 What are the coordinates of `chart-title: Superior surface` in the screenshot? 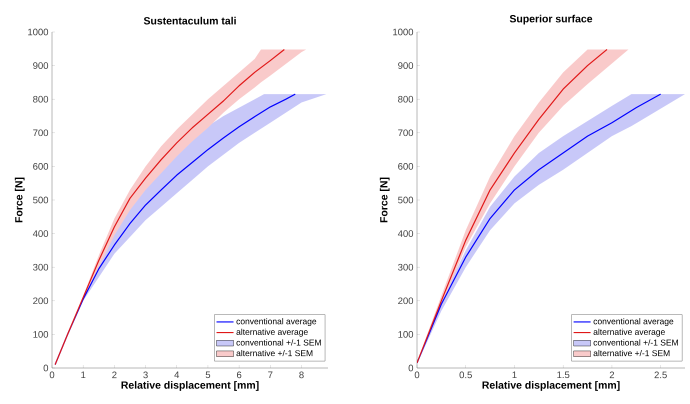 It's located at (551, 19).